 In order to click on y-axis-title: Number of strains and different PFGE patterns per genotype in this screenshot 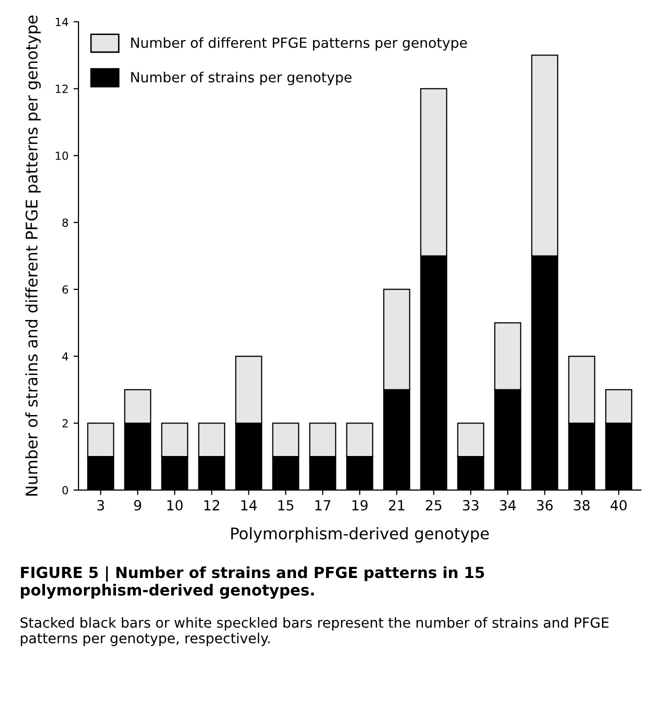, I will do `click(33, 256)`.